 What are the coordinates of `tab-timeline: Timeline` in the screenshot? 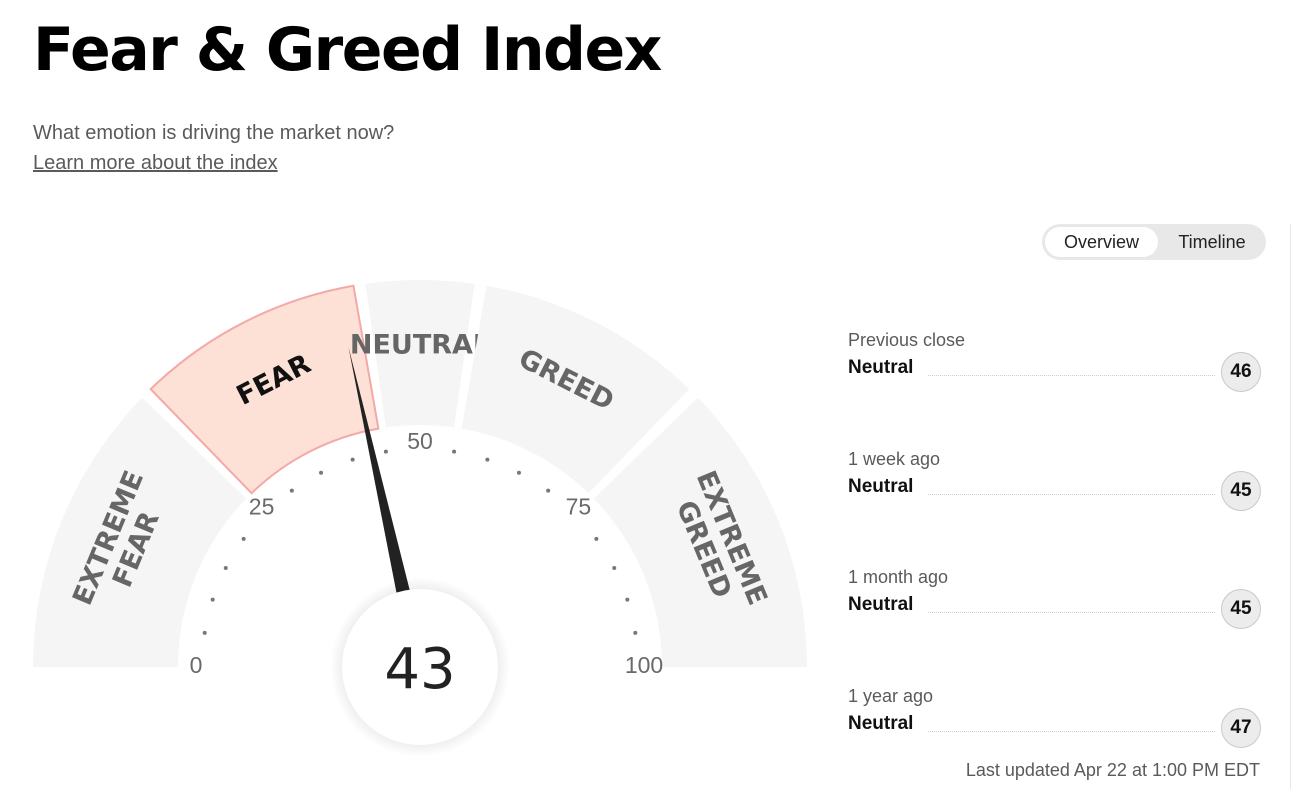 It's located at (1212, 242).